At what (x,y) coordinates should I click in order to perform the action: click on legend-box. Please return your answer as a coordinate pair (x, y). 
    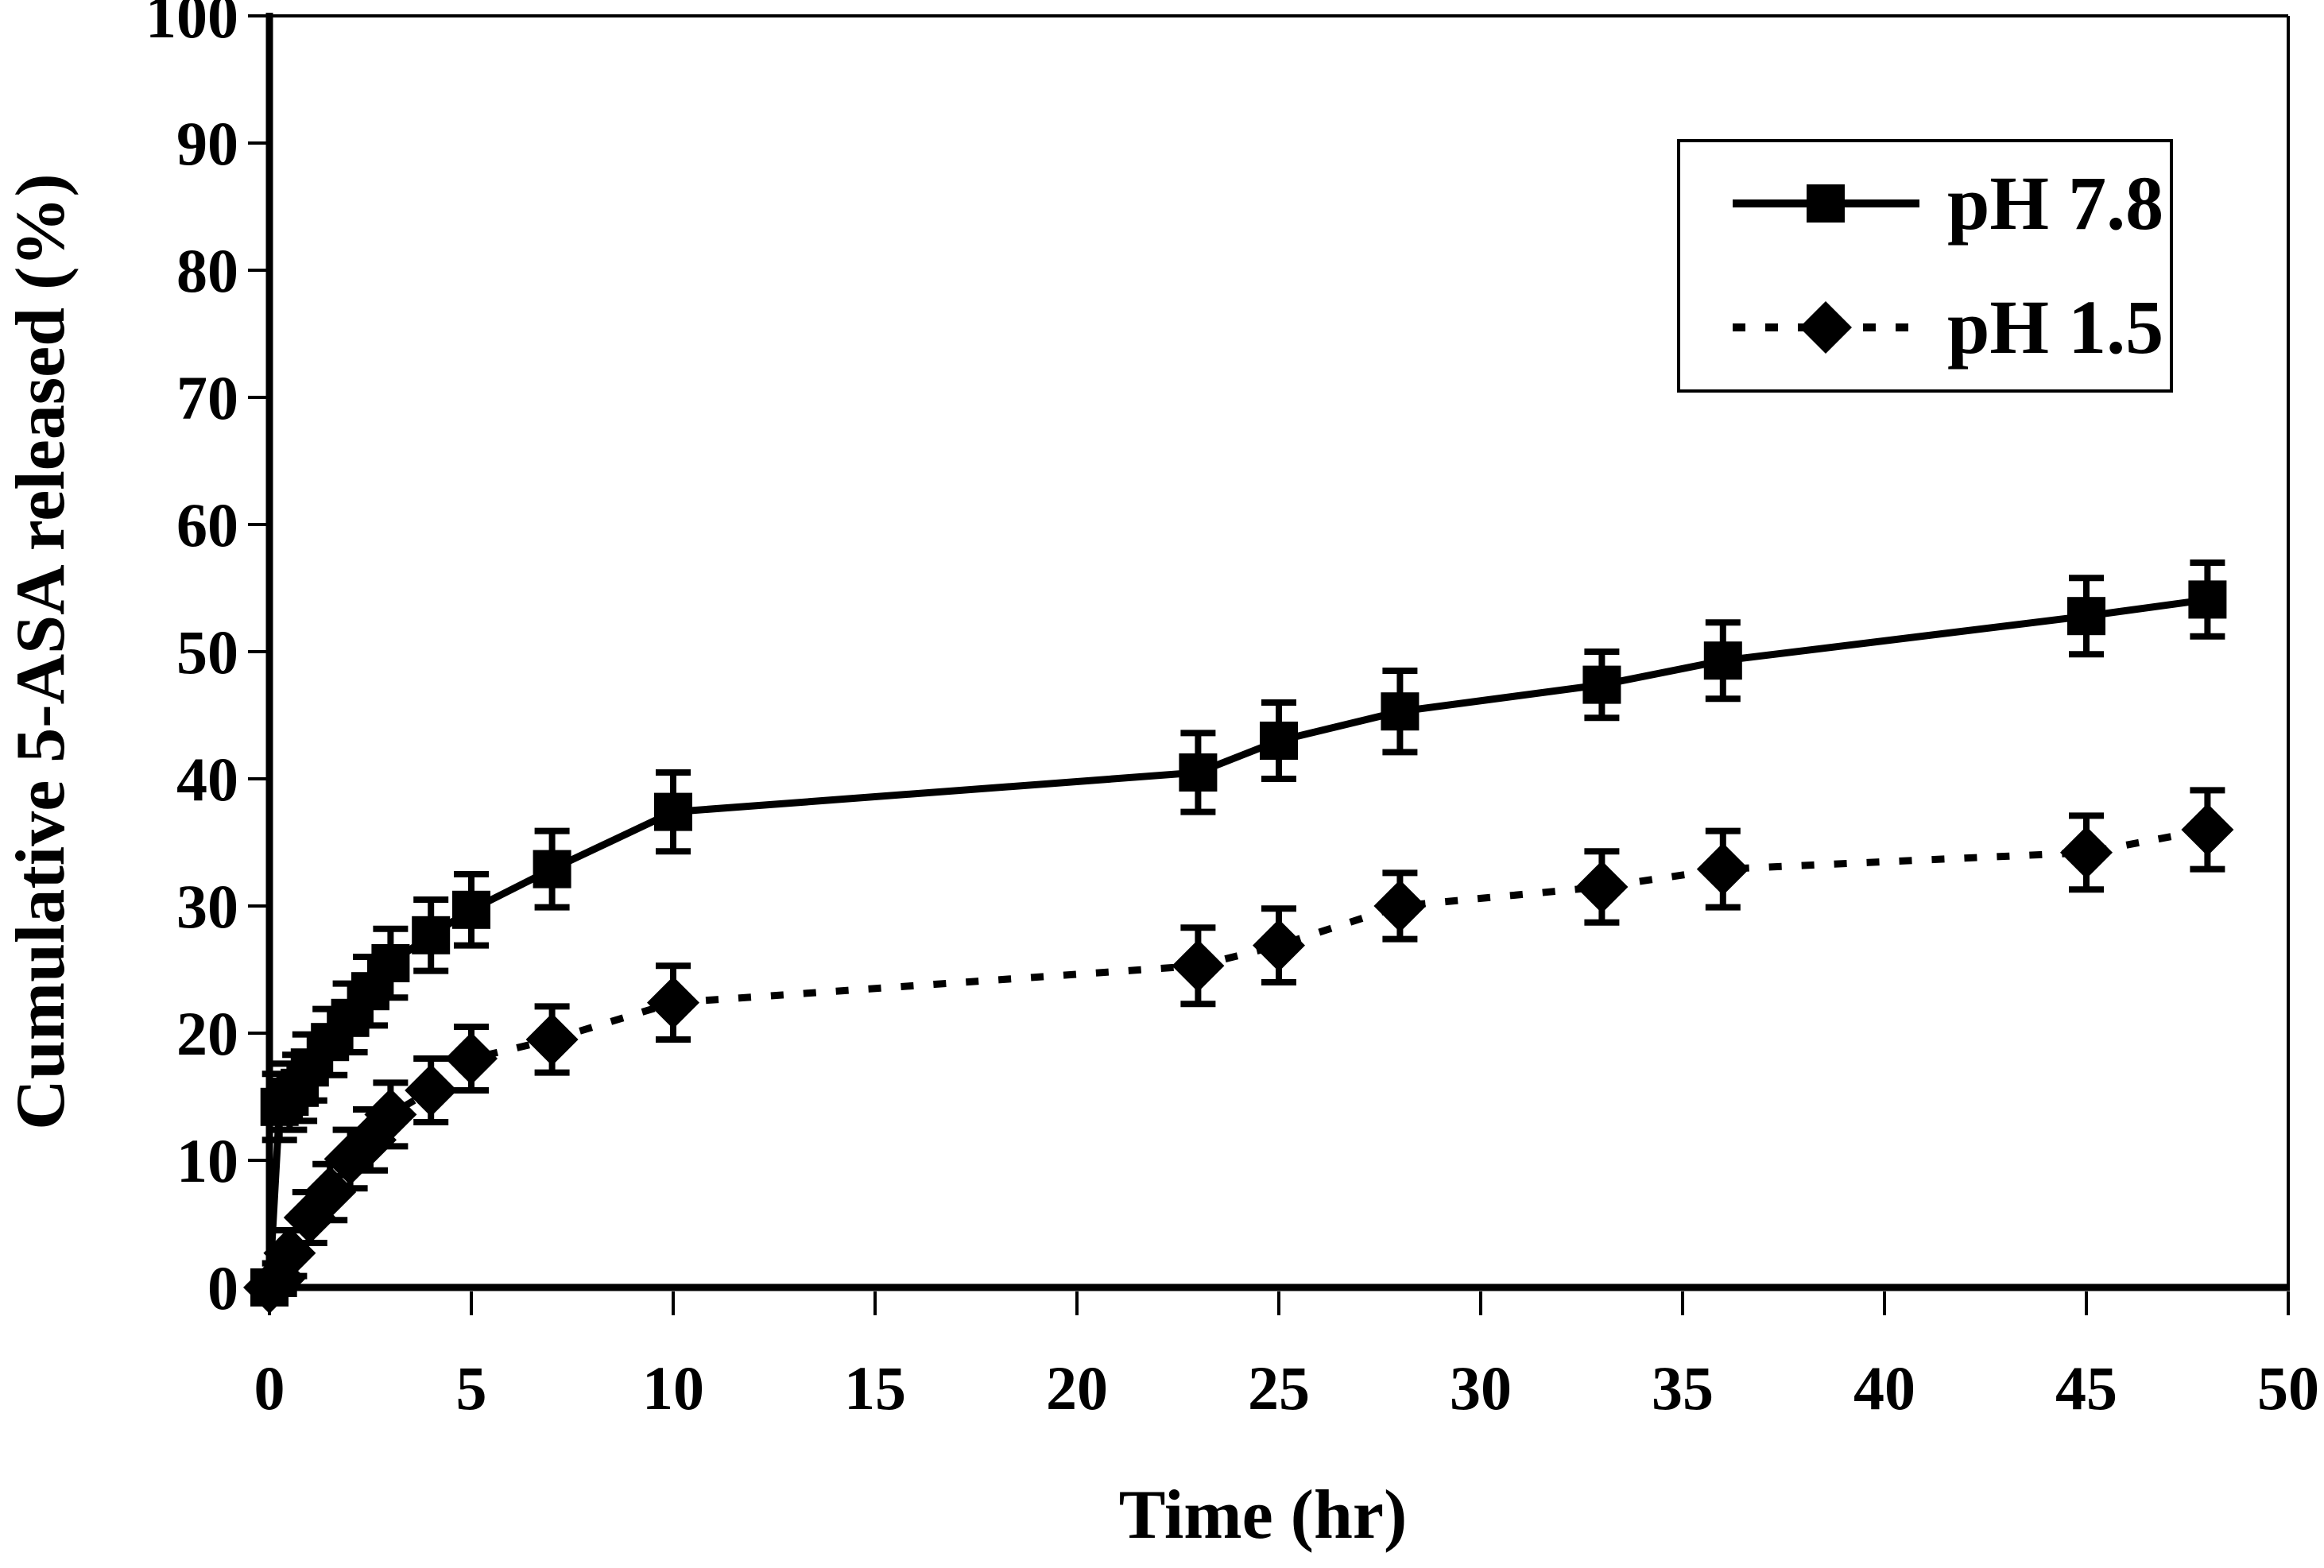
    Looking at the image, I should click on (1925, 266).